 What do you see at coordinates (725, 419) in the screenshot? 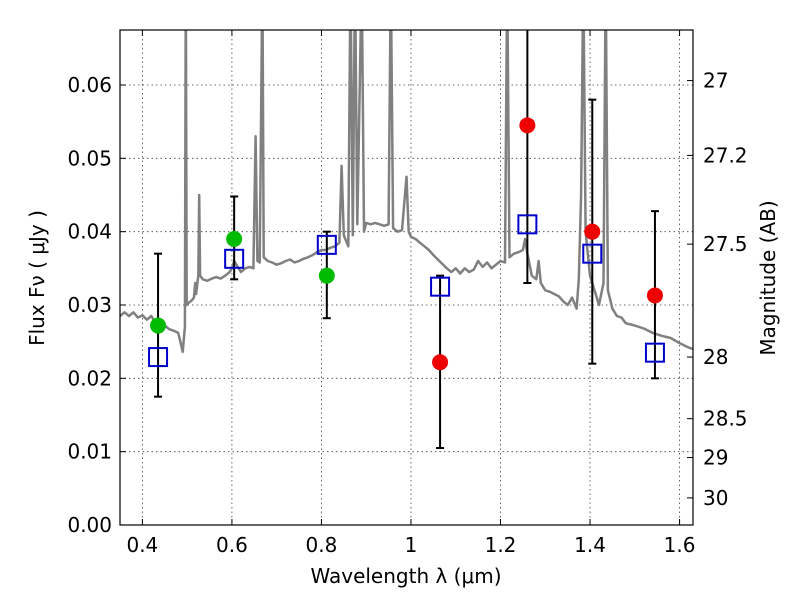
I see `y2-tick-label: 28.5` at bounding box center [725, 419].